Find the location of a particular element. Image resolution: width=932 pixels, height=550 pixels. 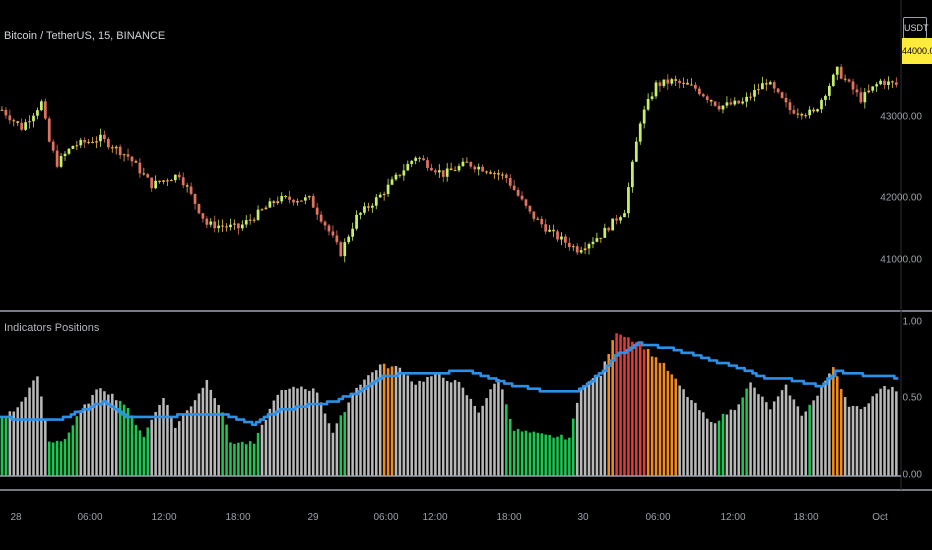

currency-badge: USDT is located at coordinates (916, 28).